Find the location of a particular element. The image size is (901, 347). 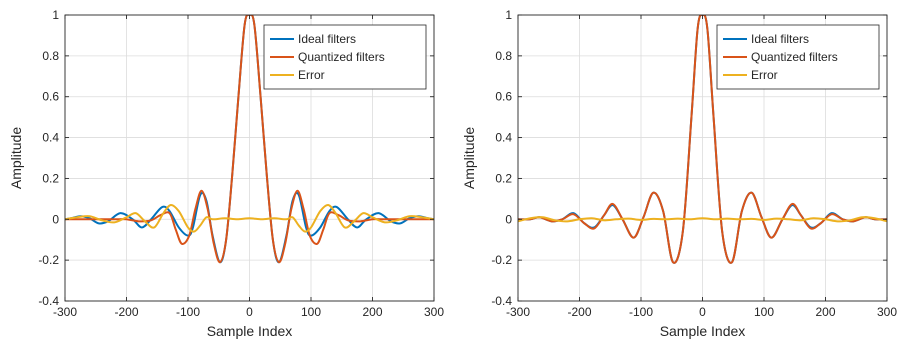

chart-2-y-tick-label: 1 is located at coordinates (508, 15).